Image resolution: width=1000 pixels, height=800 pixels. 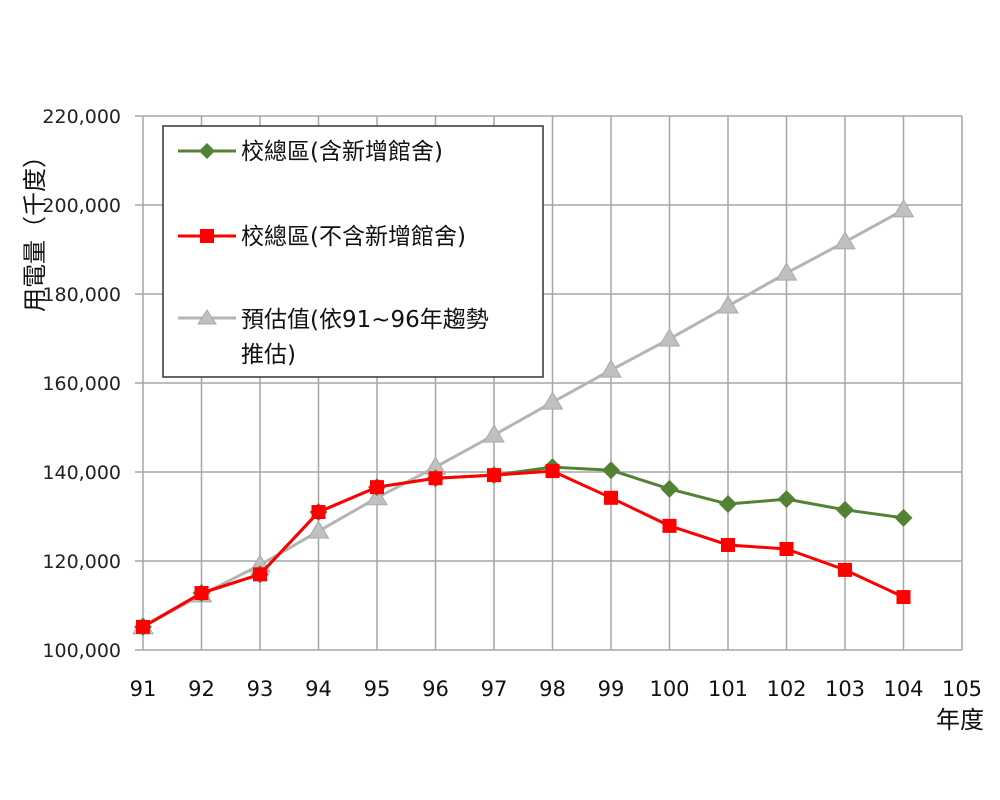 I want to click on y-tick-label: 220,000, so click(x=81, y=117).